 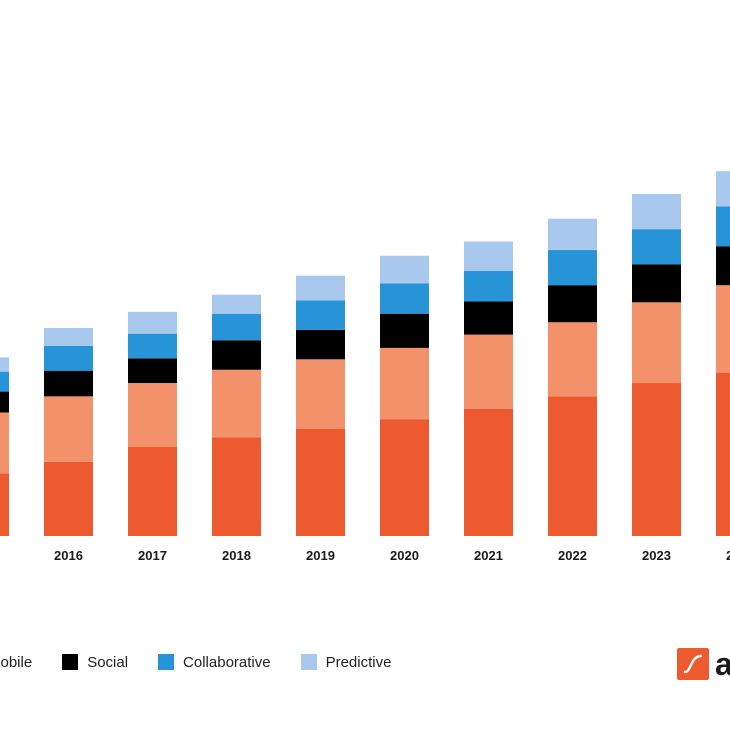 I want to click on bar-segment-2023-s3, so click(x=656, y=247).